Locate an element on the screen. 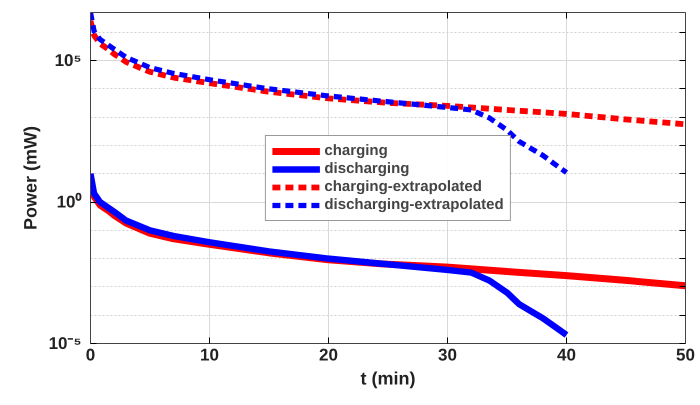  x-axis-title: t (min) is located at coordinates (388, 378).